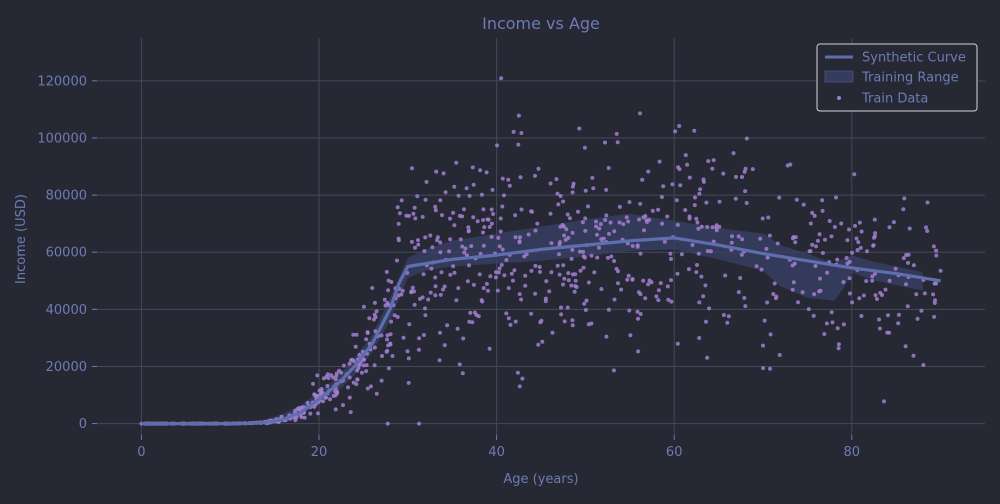 The width and height of the screenshot is (1000, 504). Describe the element at coordinates (839, 76) in the screenshot. I see `legend-band-swatch` at that location.